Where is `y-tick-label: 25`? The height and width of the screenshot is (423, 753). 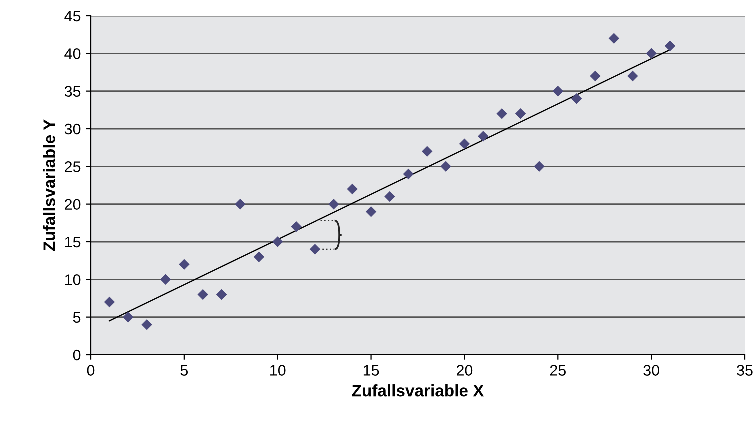 y-tick-label: 25 is located at coordinates (73, 167).